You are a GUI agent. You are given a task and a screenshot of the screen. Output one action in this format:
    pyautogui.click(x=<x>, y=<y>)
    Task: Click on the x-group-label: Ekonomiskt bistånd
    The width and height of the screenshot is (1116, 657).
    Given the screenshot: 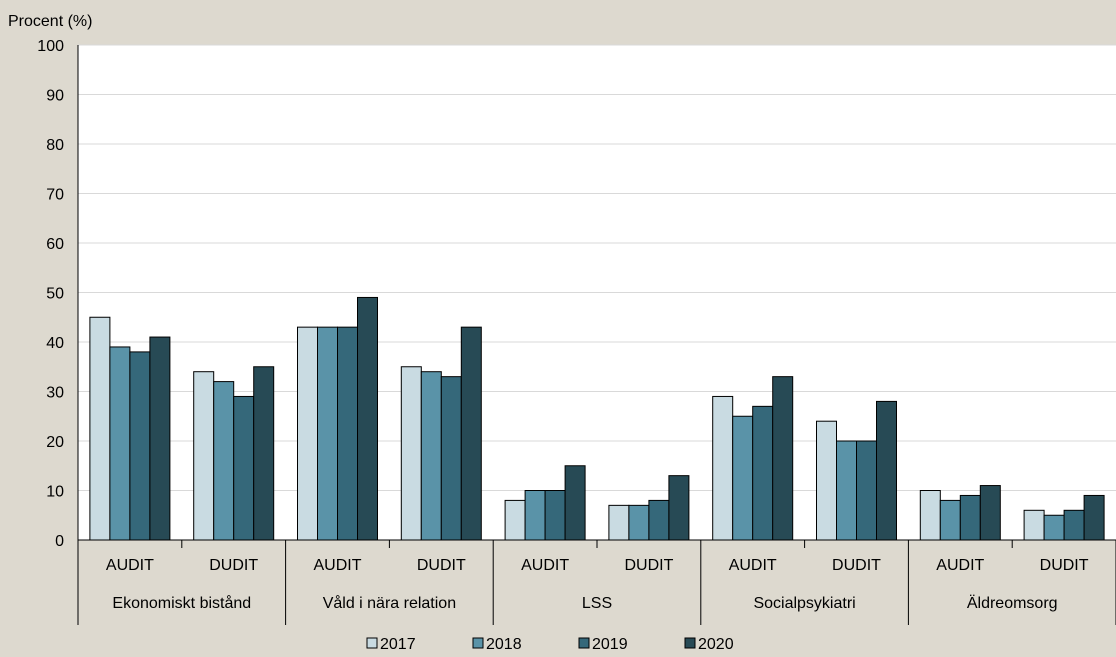 What is the action you would take?
    pyautogui.click(x=181, y=603)
    